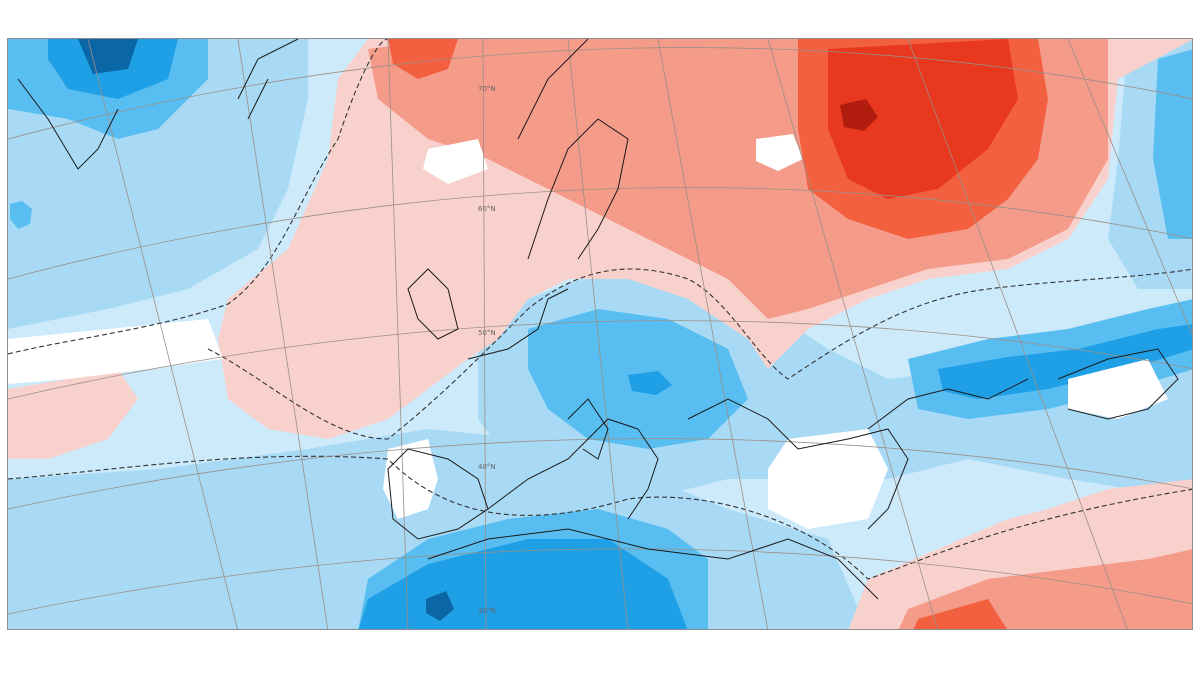  What do you see at coordinates (115, 351) in the screenshot?
I see `neutral-atlantic-band` at bounding box center [115, 351].